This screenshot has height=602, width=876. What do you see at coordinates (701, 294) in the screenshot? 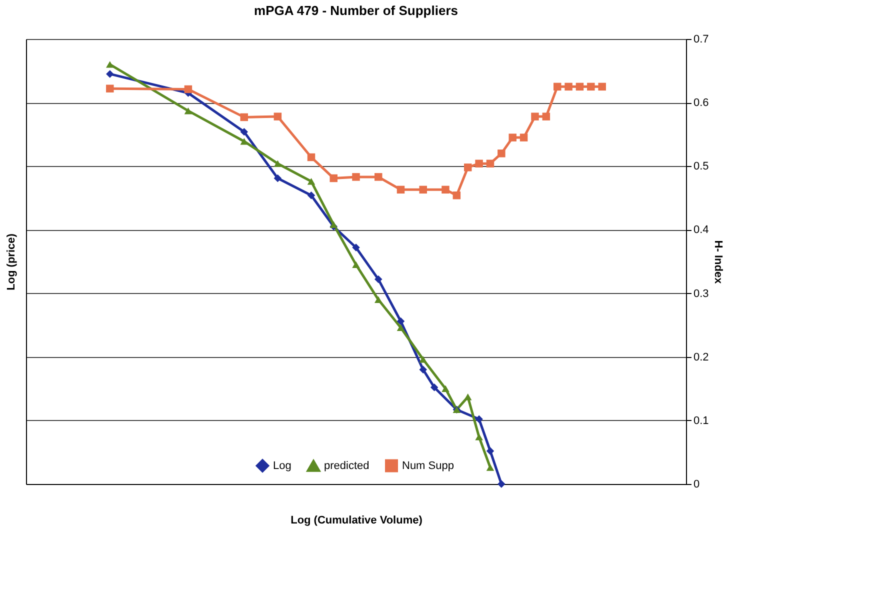
I see `y-tick-label: 0.3` at bounding box center [701, 294].